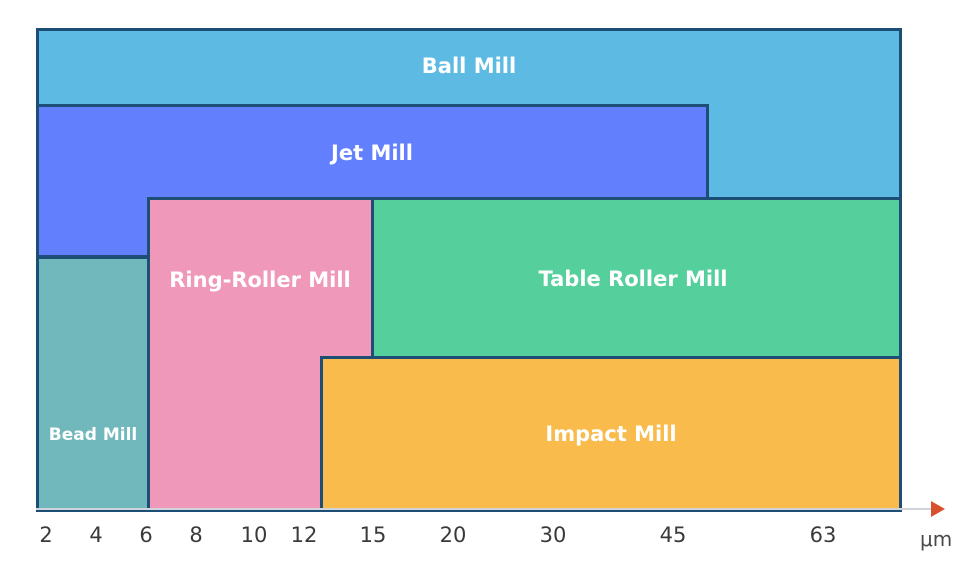 This screenshot has width=977, height=571. I want to click on x-axis-arrow-icon, so click(938, 509).